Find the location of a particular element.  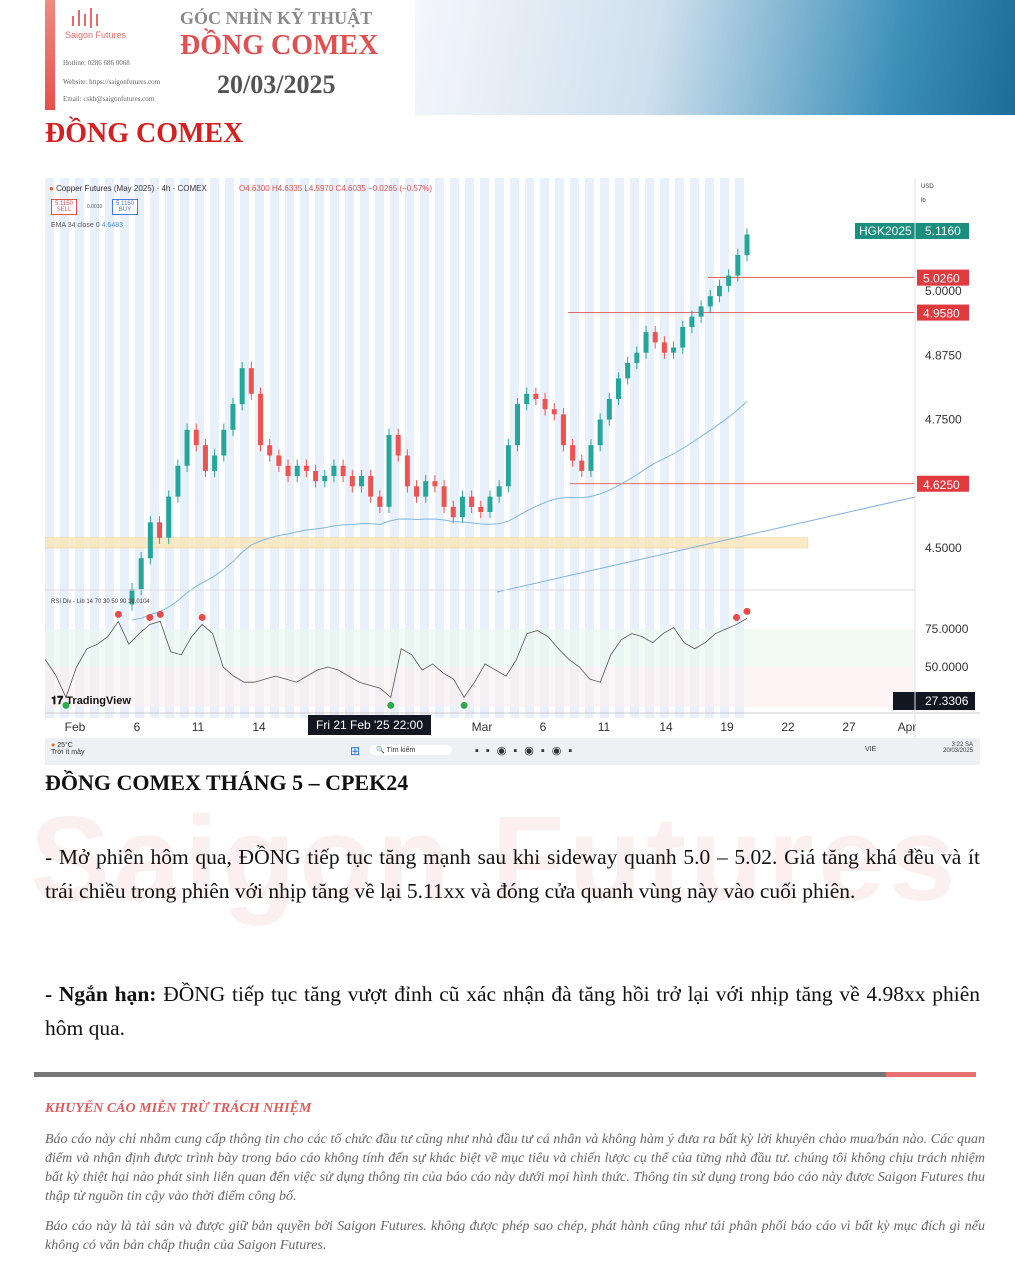

banner-date: 20/03/2025 is located at coordinates (276, 84).